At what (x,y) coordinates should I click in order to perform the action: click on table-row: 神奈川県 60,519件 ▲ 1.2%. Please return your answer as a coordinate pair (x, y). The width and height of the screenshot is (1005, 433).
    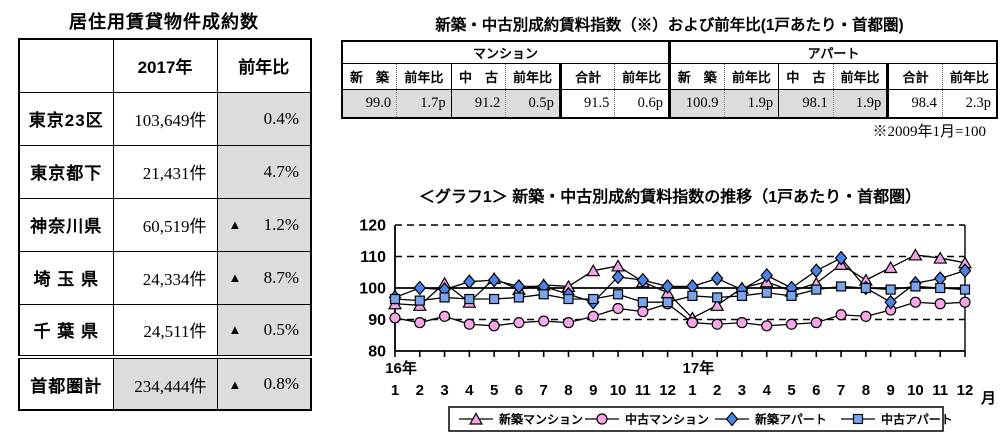
    Looking at the image, I should click on (165, 224).